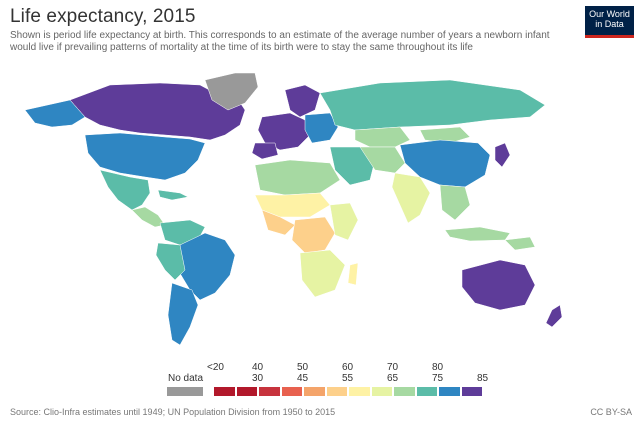  I want to click on region-japan-korea, so click(502, 155).